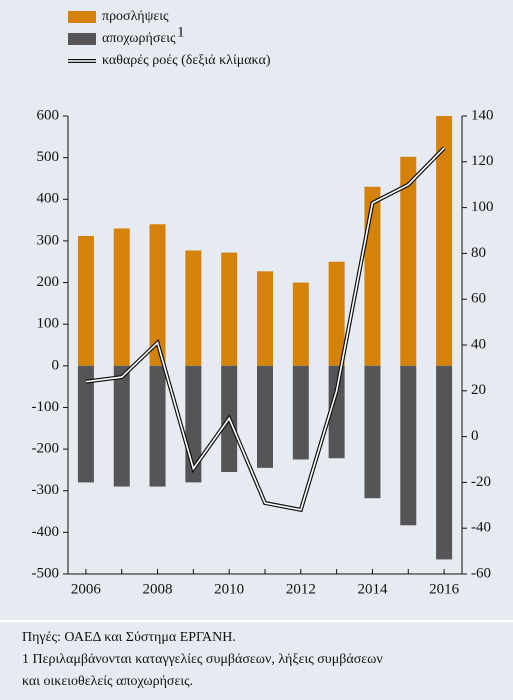 The width and height of the screenshot is (513, 700). I want to click on y-tick-label: 400, so click(48, 199).